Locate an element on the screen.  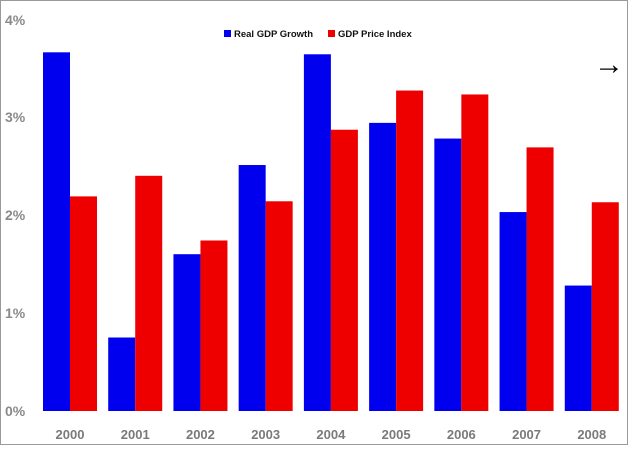
bar-real-gdp-growth-2004 is located at coordinates (317, 232).